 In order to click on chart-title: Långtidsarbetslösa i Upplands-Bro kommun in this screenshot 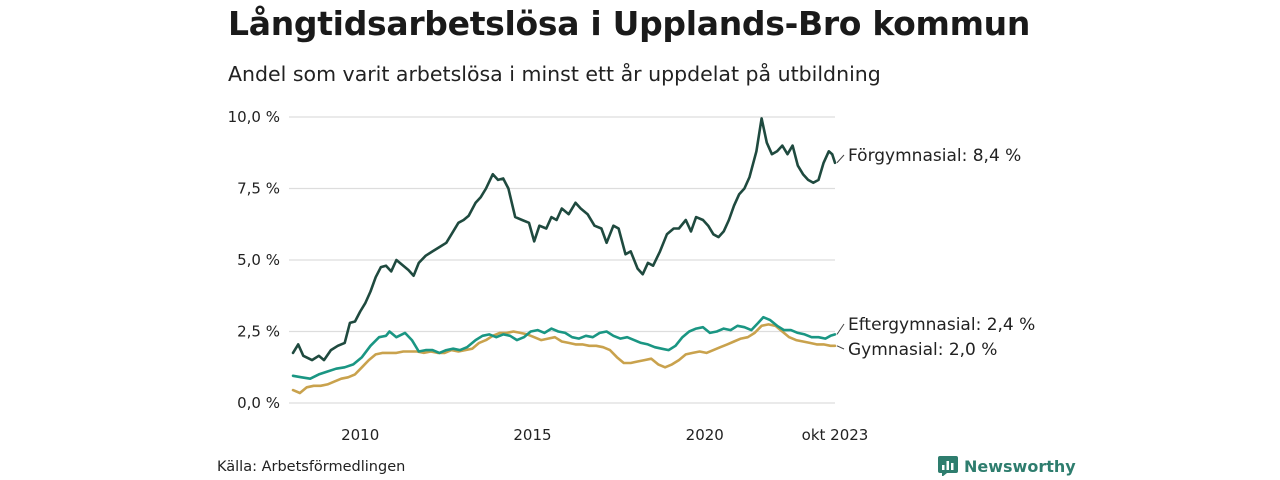, I will do `click(629, 23)`.